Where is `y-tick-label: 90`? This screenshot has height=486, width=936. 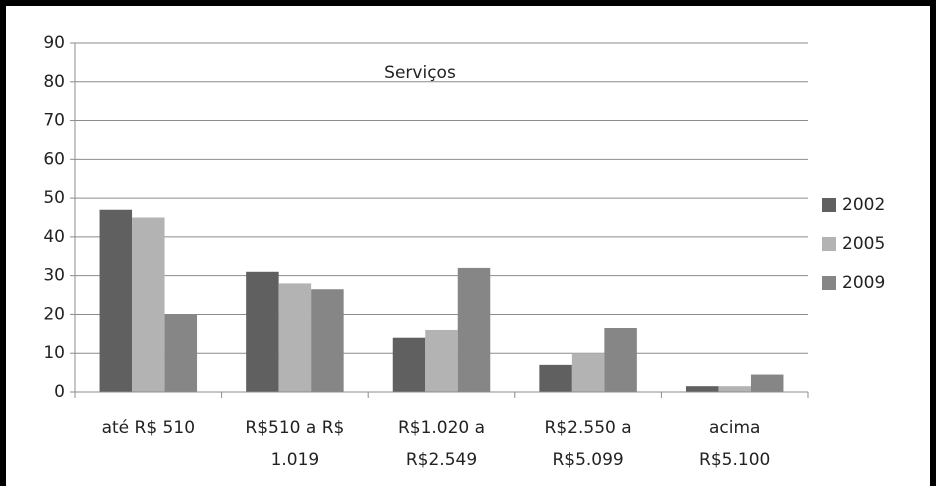
y-tick-label: 90 is located at coordinates (54, 43).